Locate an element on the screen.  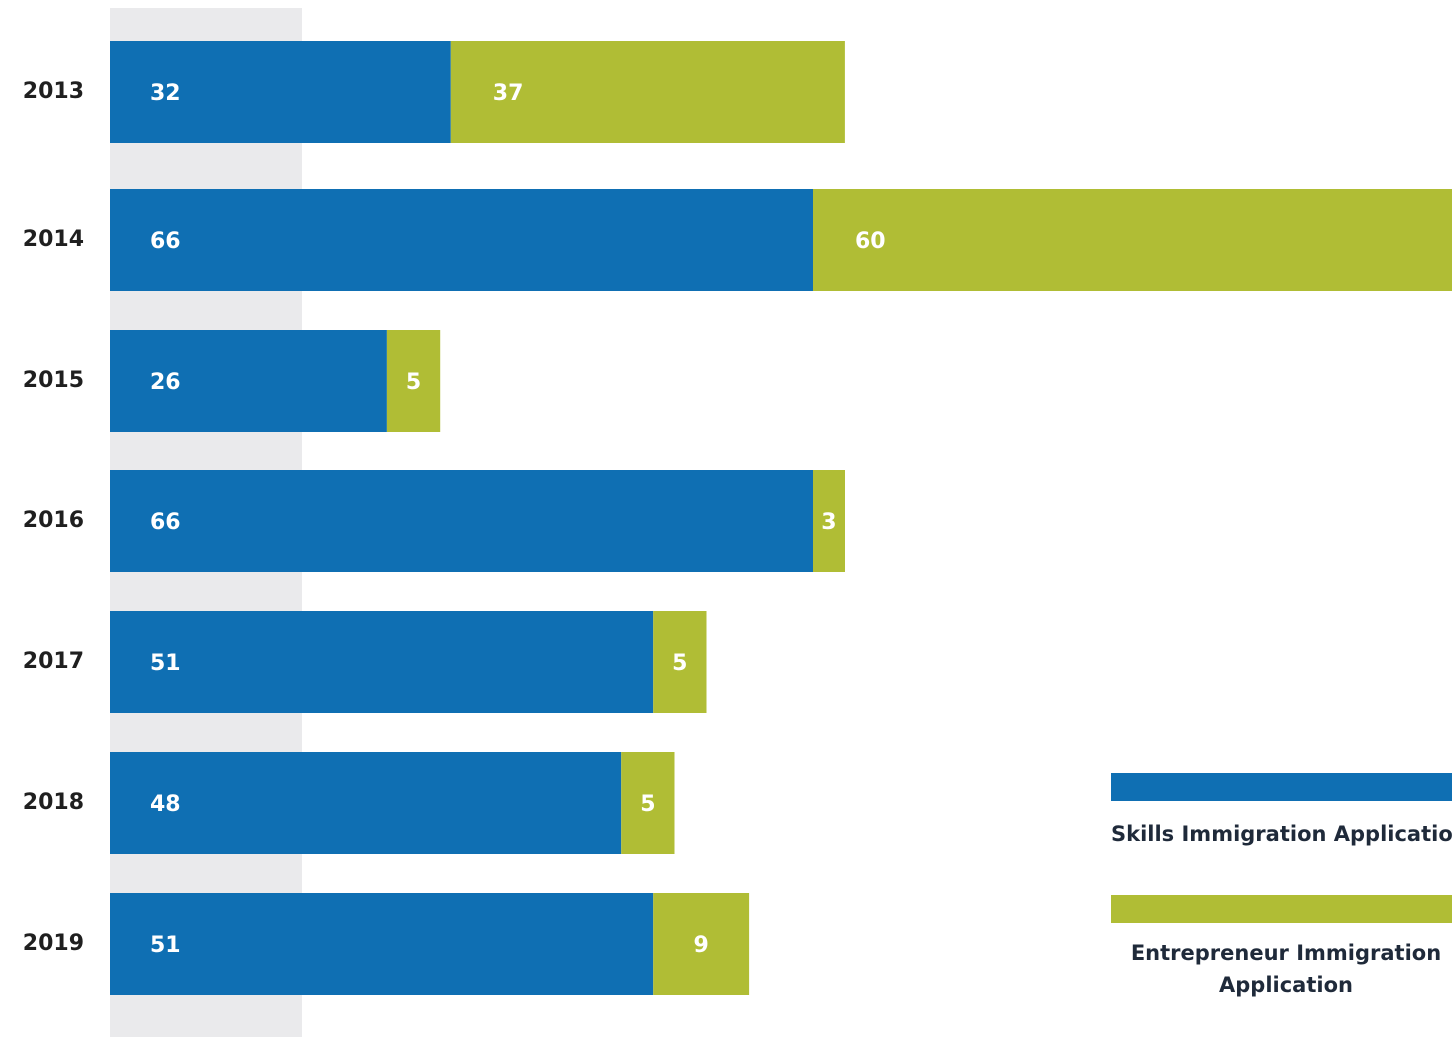
data-label-entrepreneur-2016: 3 is located at coordinates (828, 522).